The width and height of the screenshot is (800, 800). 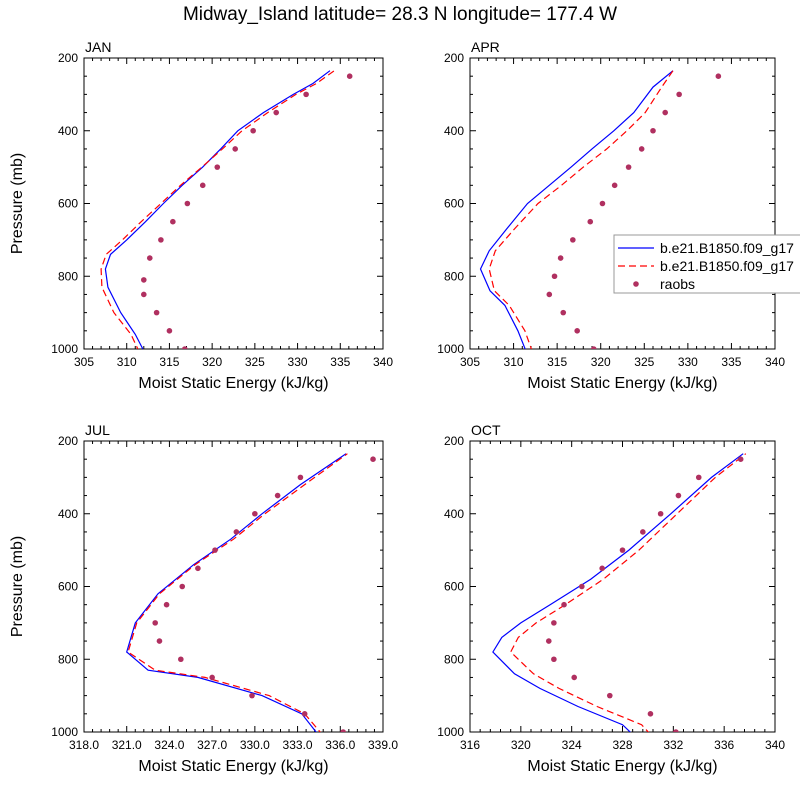 What do you see at coordinates (17, 586) in the screenshot?
I see `y-axis-label: Pressure (mb)` at bounding box center [17, 586].